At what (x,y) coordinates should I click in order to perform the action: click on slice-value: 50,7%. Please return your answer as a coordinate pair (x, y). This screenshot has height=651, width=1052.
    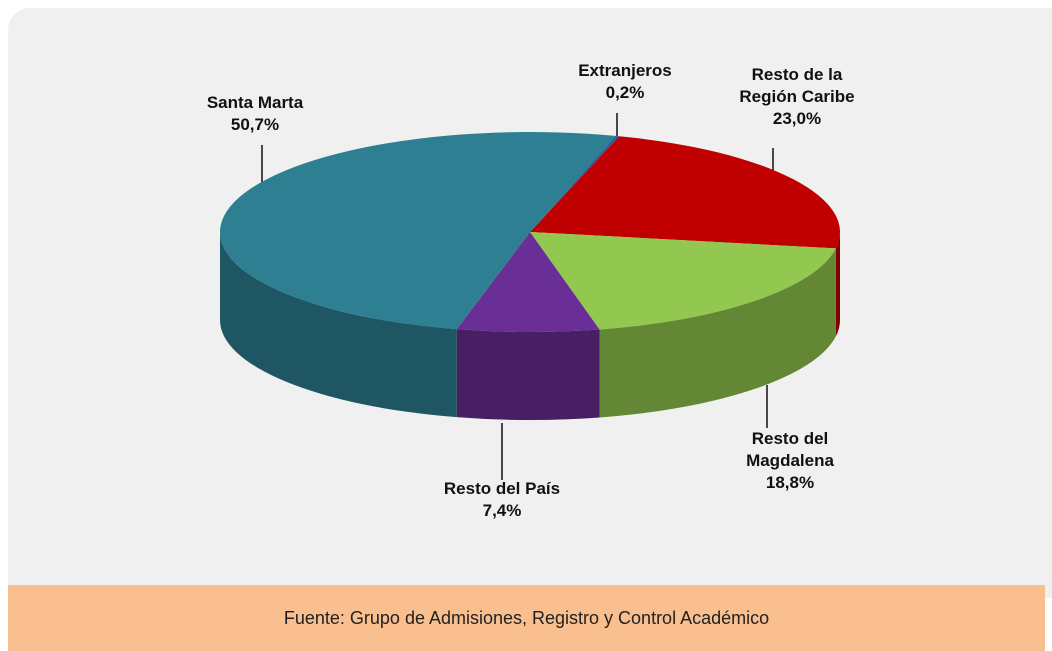
    Looking at the image, I should click on (255, 124).